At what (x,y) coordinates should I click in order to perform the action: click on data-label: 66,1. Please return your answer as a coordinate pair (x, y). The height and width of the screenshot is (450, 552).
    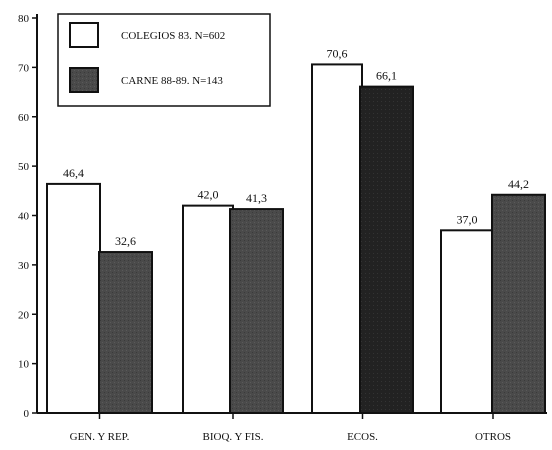
    Looking at the image, I should click on (386, 76).